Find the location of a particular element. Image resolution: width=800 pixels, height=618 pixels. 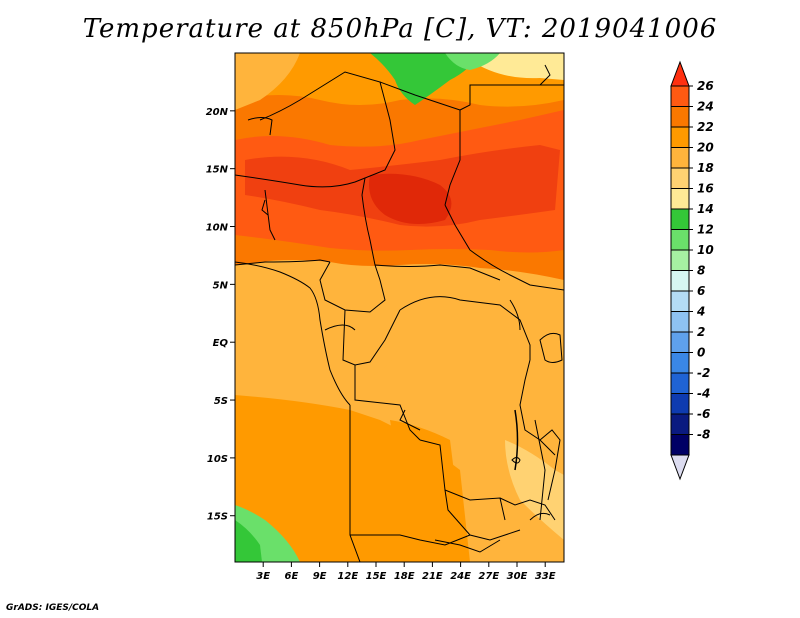

colorbar-label: -4 is located at coordinates (703, 394).